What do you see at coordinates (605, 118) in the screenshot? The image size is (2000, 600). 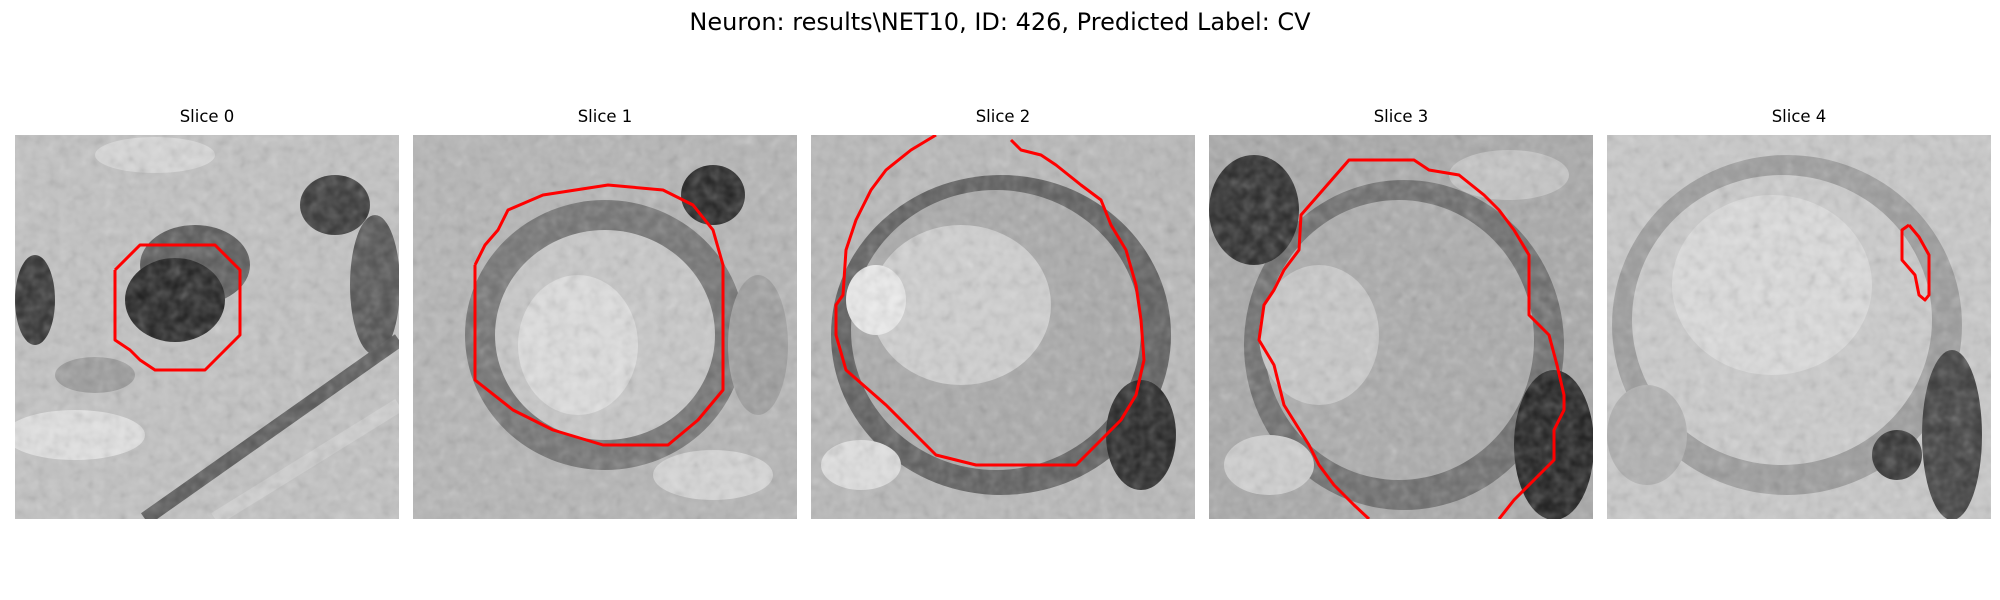 I see `slice-title-1: Slice 1` at bounding box center [605, 118].